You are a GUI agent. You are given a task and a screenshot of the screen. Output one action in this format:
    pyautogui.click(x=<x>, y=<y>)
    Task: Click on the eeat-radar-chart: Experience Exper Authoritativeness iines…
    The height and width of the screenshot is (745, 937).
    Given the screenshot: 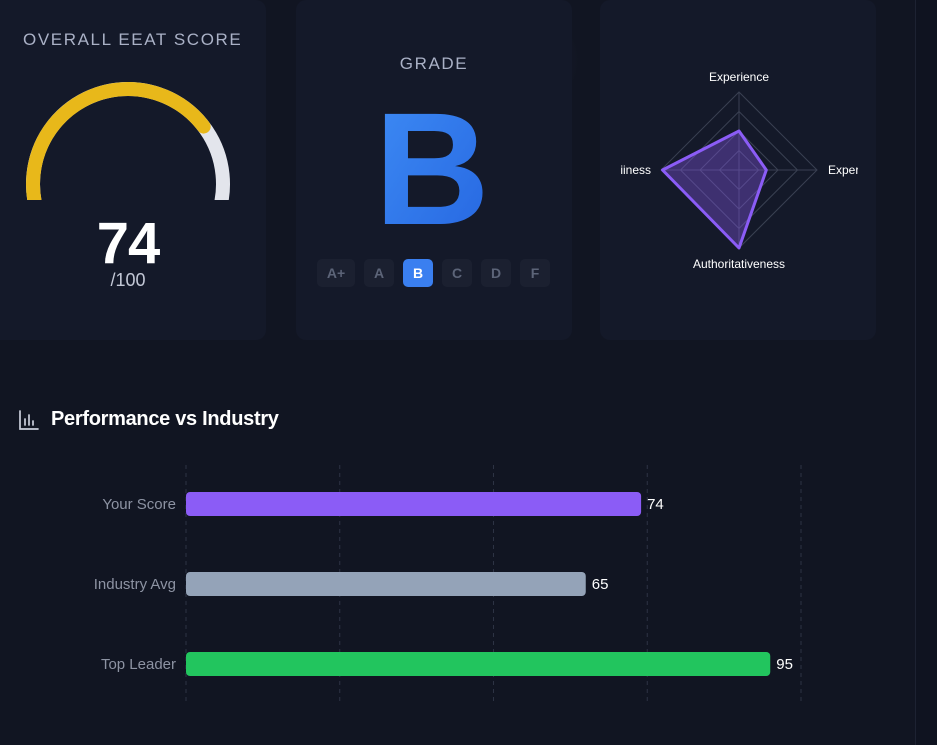 What is the action you would take?
    pyautogui.click(x=739, y=170)
    